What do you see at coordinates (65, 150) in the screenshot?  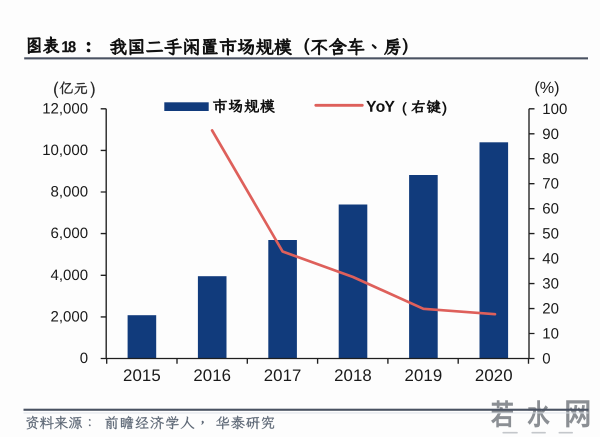 I see `svg-text: 10,000` at bounding box center [65, 150].